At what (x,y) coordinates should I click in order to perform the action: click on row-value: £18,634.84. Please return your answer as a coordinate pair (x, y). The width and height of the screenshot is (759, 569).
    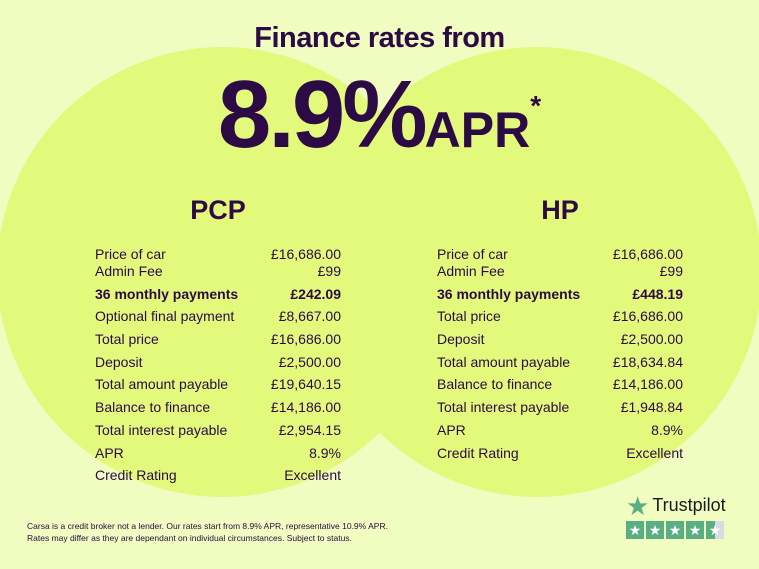
    Looking at the image, I should click on (647, 361).